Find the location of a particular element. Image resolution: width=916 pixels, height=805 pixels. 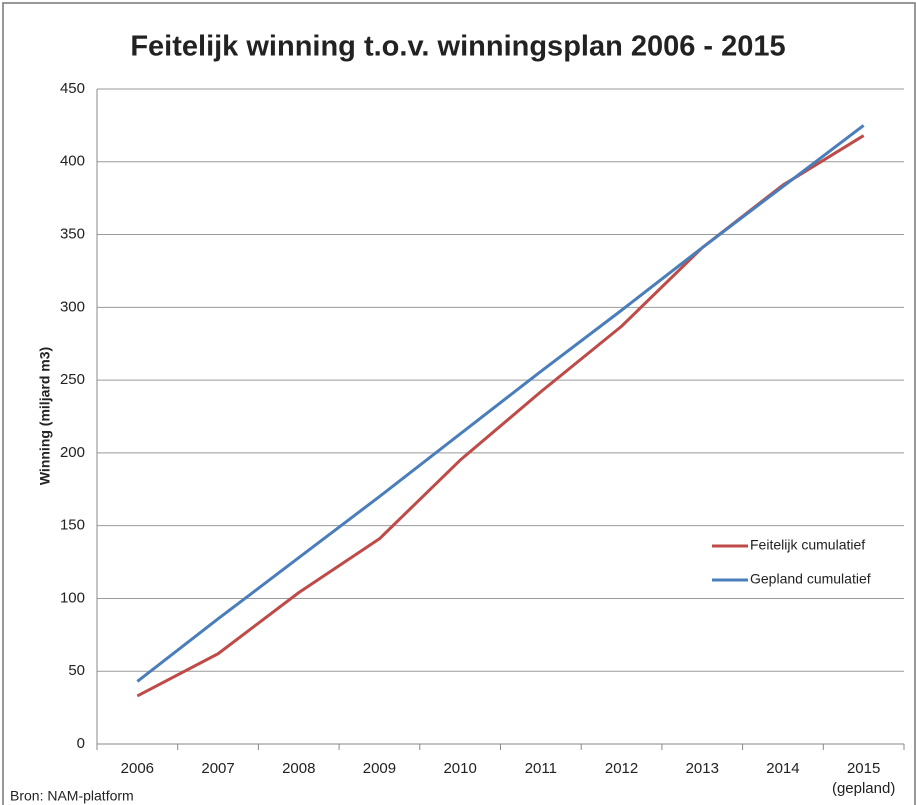

x-tick-label: 2013 is located at coordinates (702, 768).